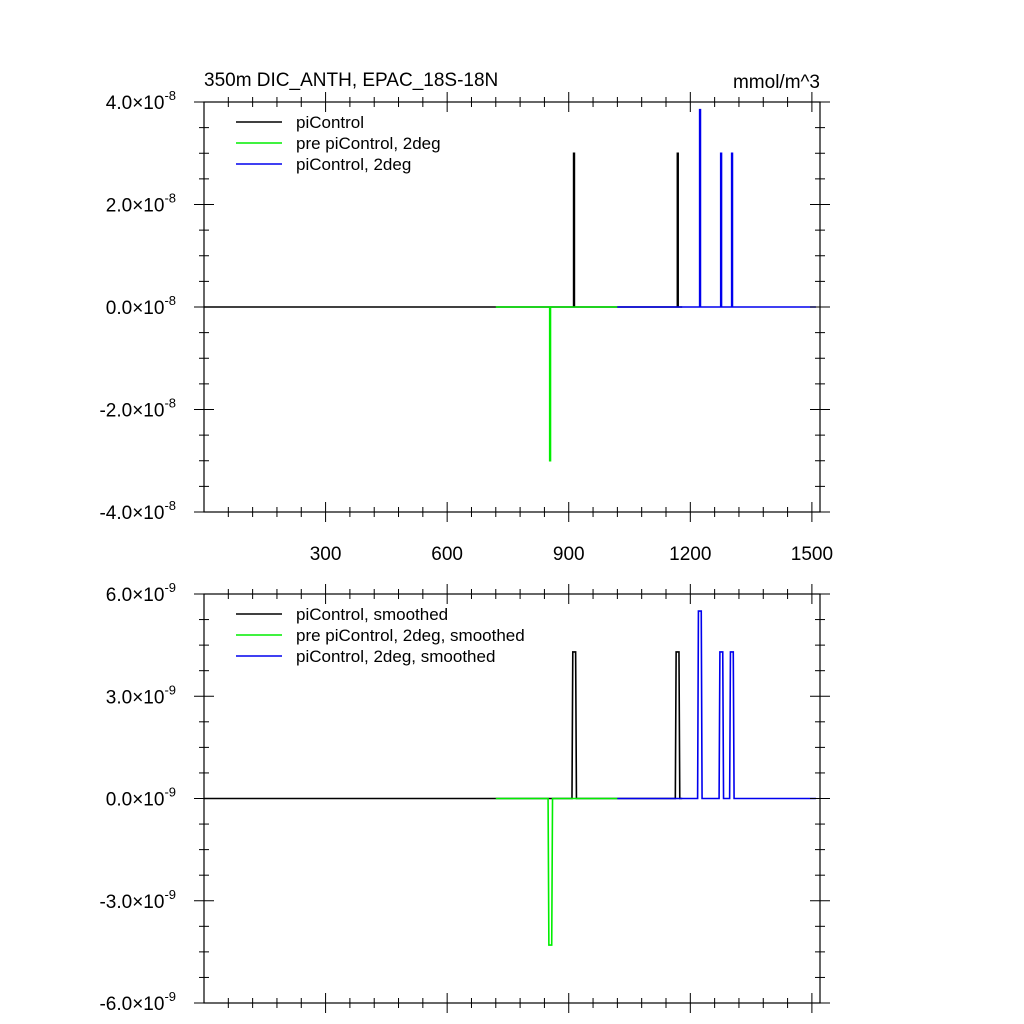 This screenshot has height=1024, width=1024. What do you see at coordinates (776, 82) in the screenshot?
I see `units-label: mmol/m^3` at bounding box center [776, 82].